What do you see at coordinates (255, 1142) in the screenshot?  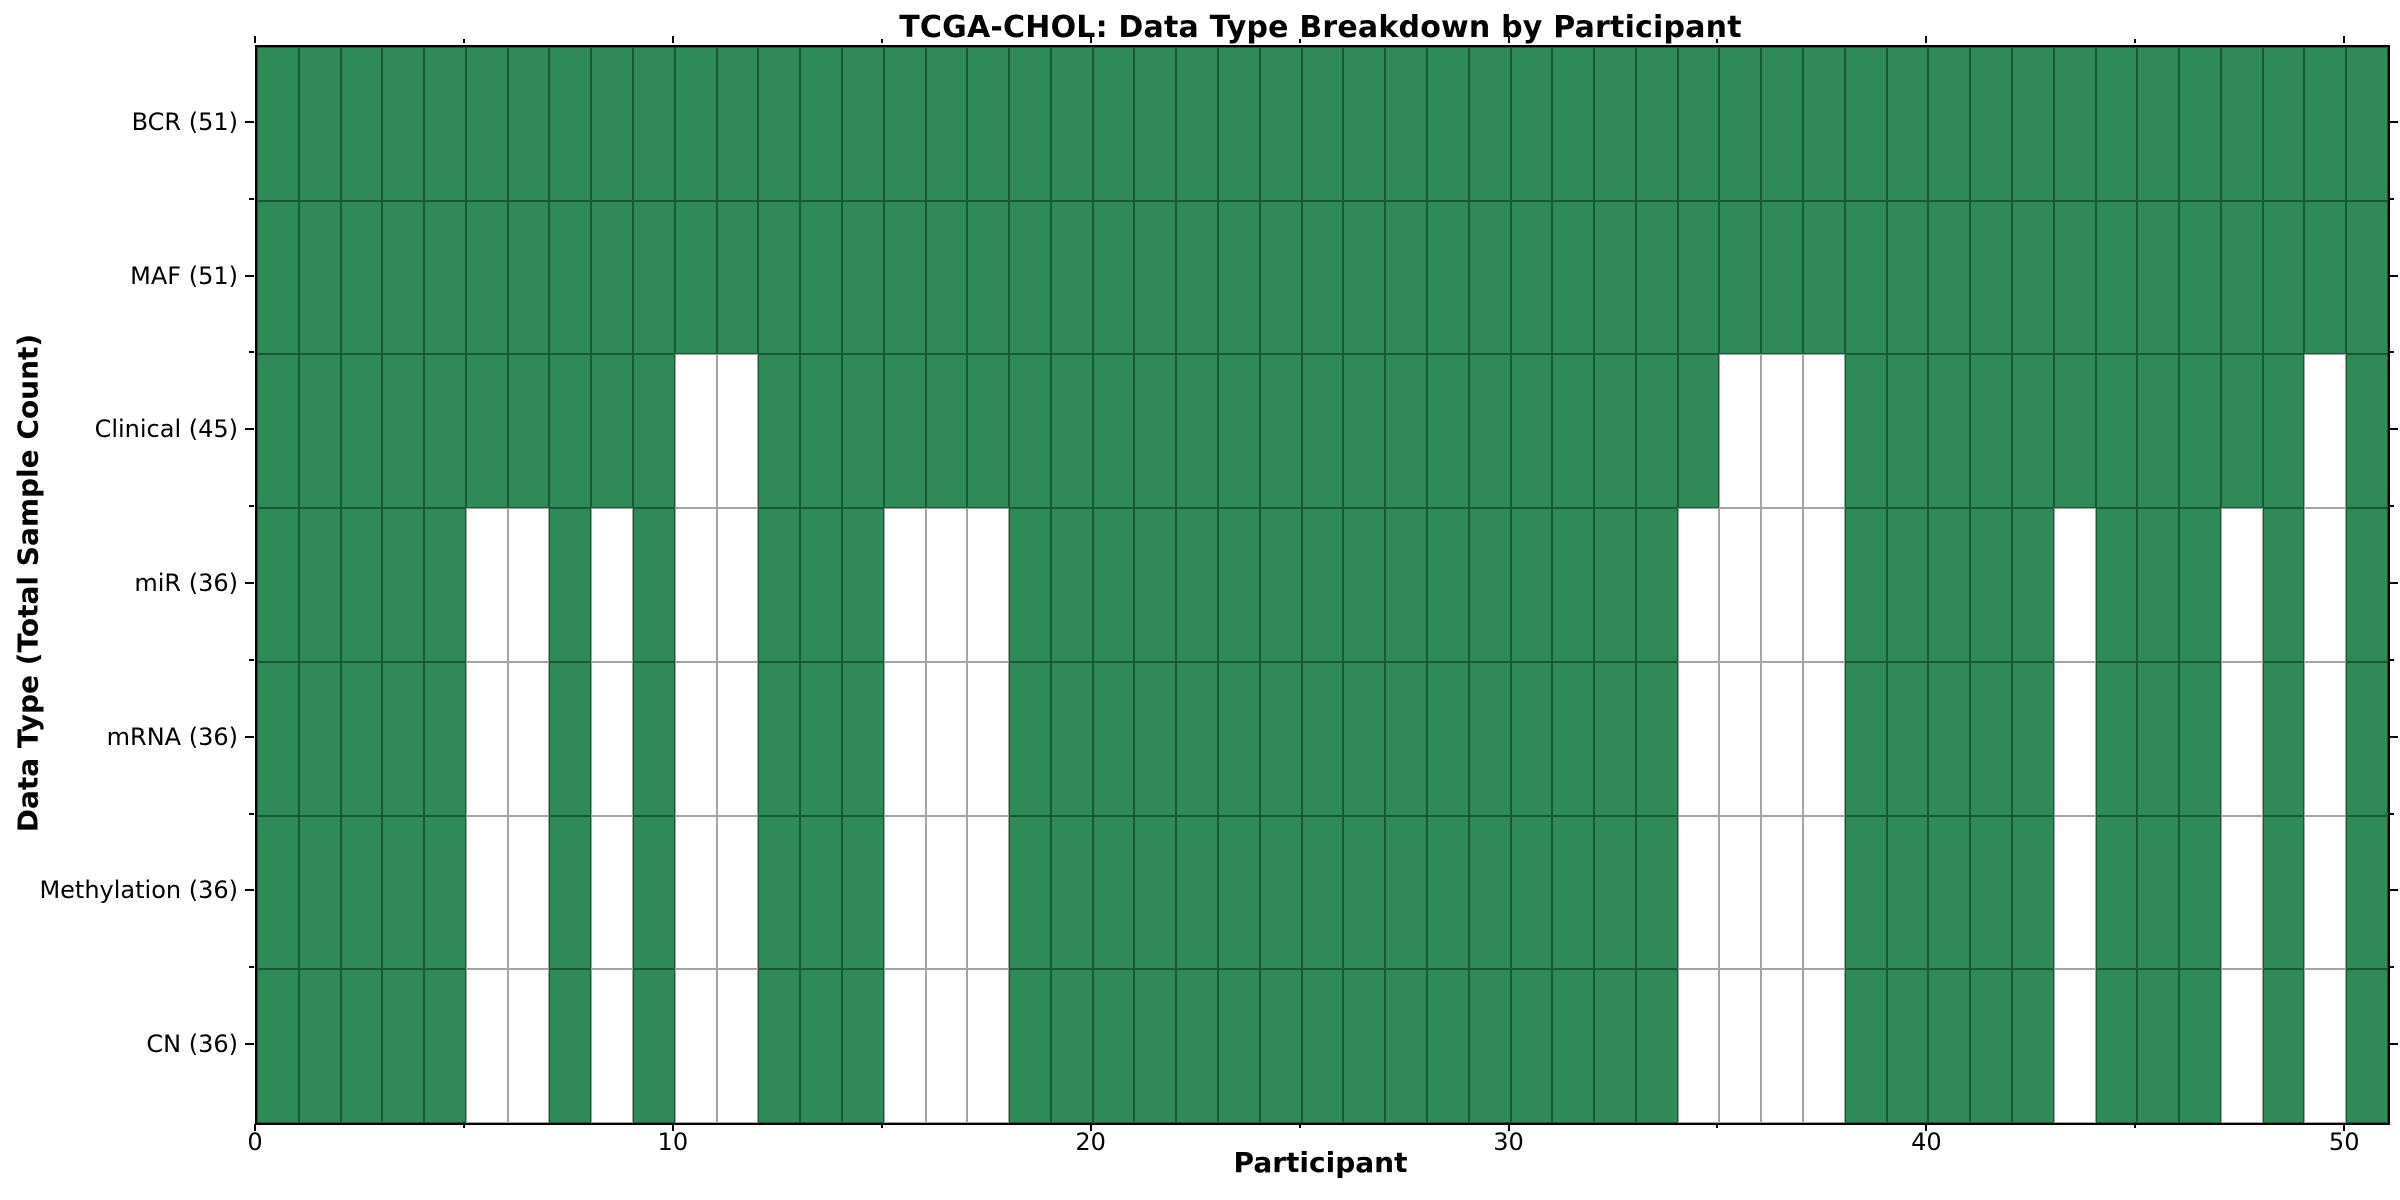 I see `x-tick-label: 0` at bounding box center [255, 1142].